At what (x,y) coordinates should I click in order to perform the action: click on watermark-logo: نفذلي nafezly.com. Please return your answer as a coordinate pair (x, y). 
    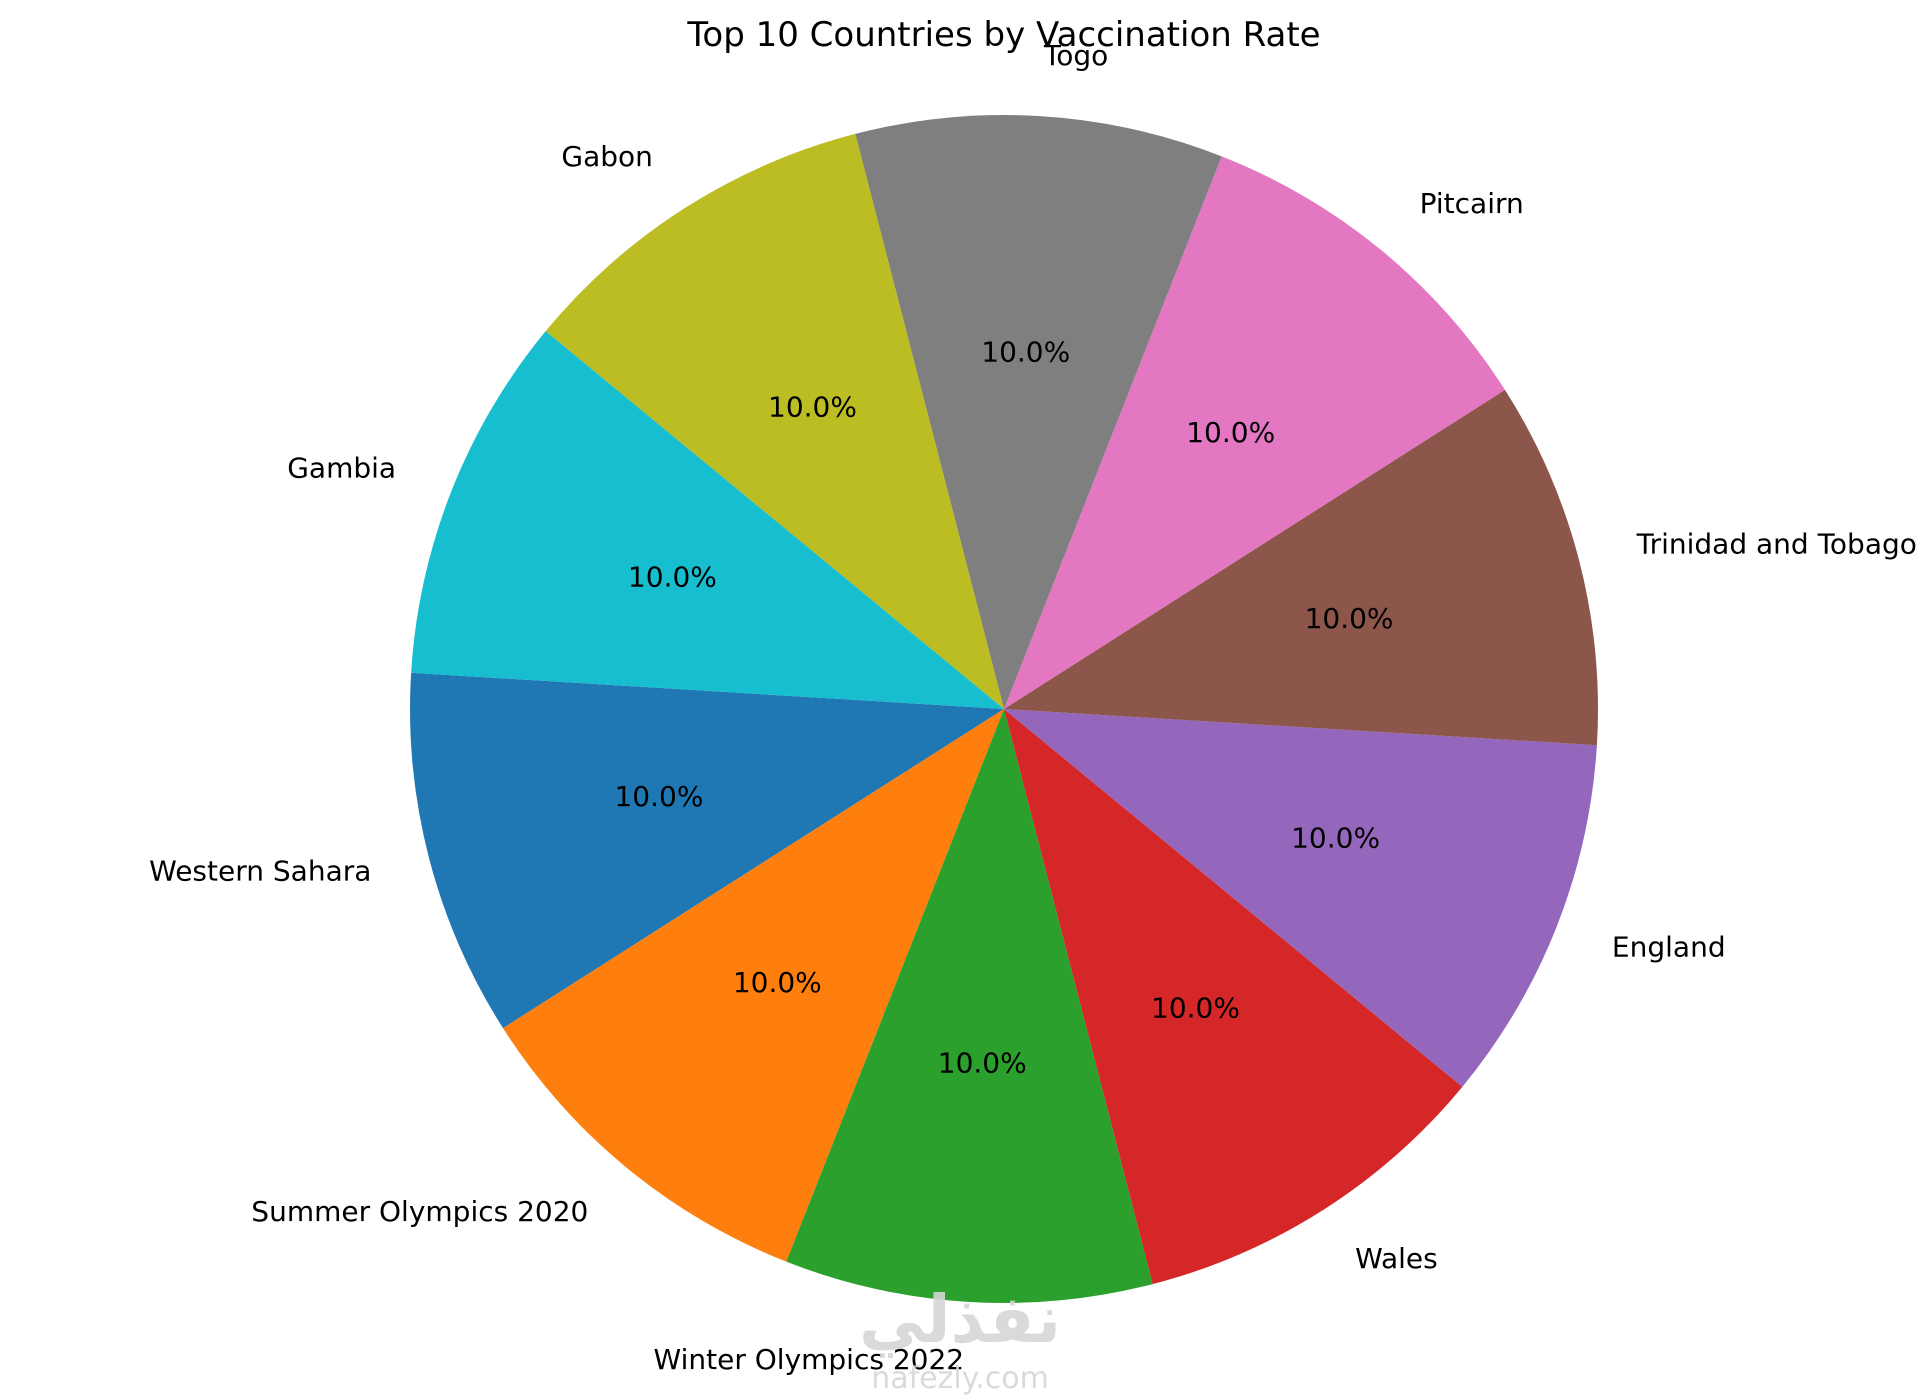
    Looking at the image, I should click on (960, 1338).